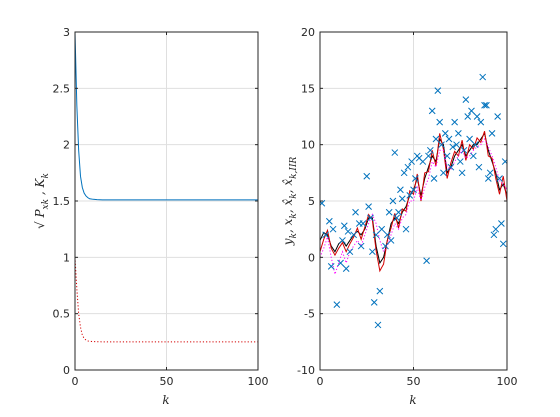 The image size is (560, 417). I want to click on right-ylabel: yk, xk, x̂k, x̂k,IIR, so click(290, 201).